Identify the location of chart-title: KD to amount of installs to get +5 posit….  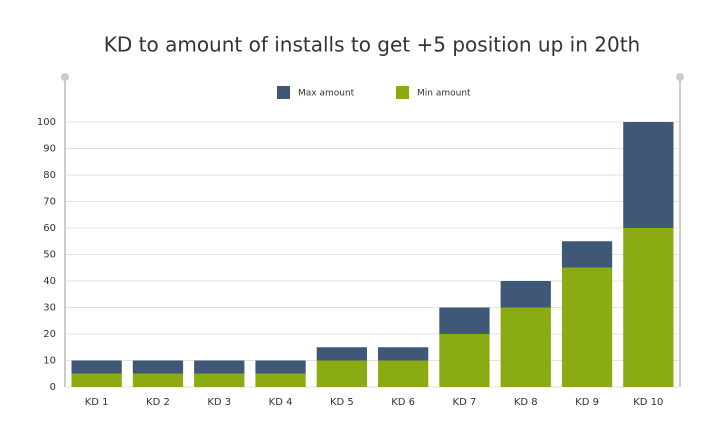
(372, 45).